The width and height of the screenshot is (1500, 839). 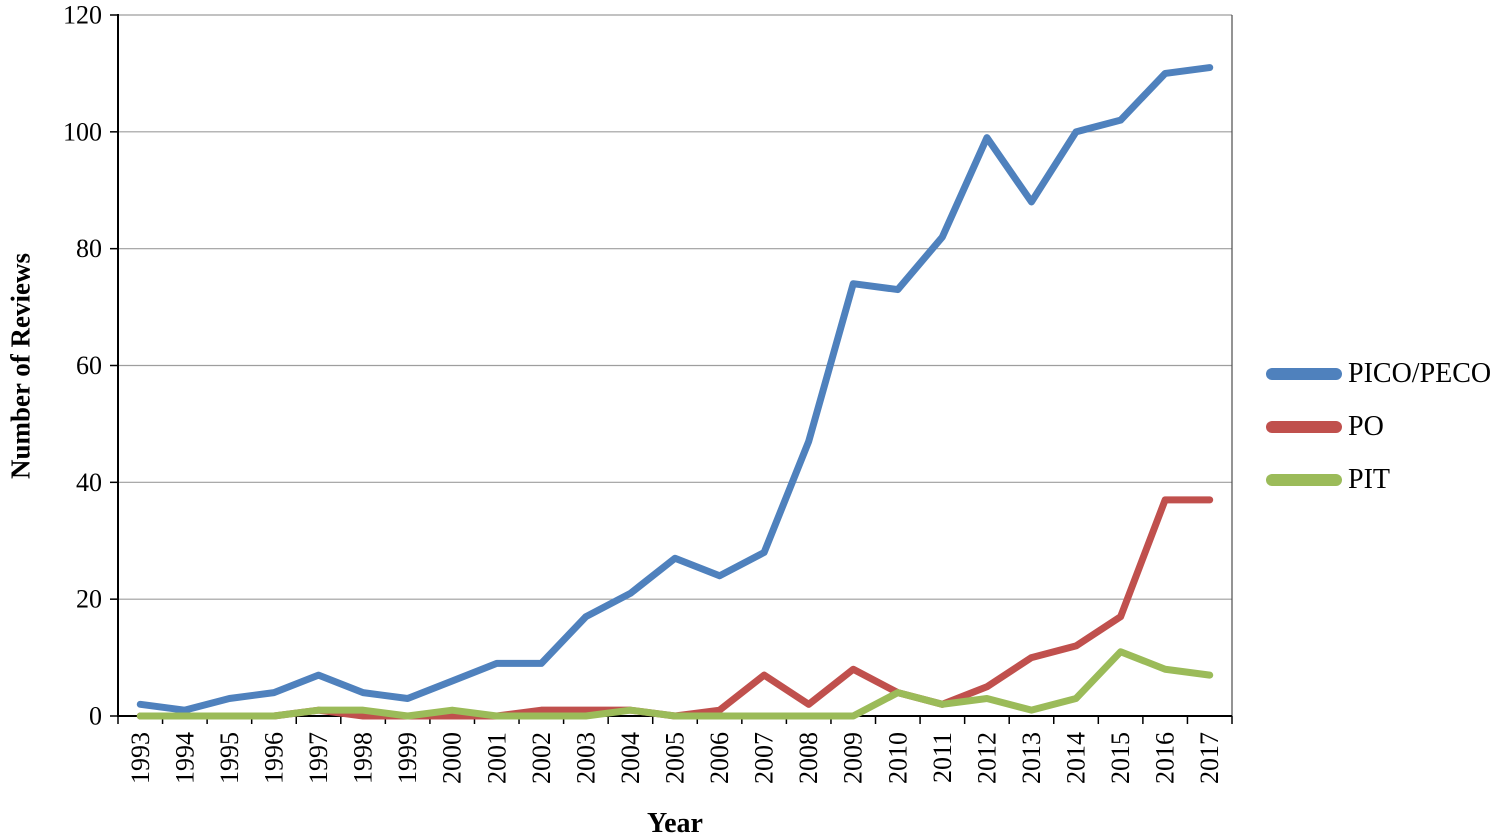 I want to click on x-tick-label: 1993, so click(x=140, y=758).